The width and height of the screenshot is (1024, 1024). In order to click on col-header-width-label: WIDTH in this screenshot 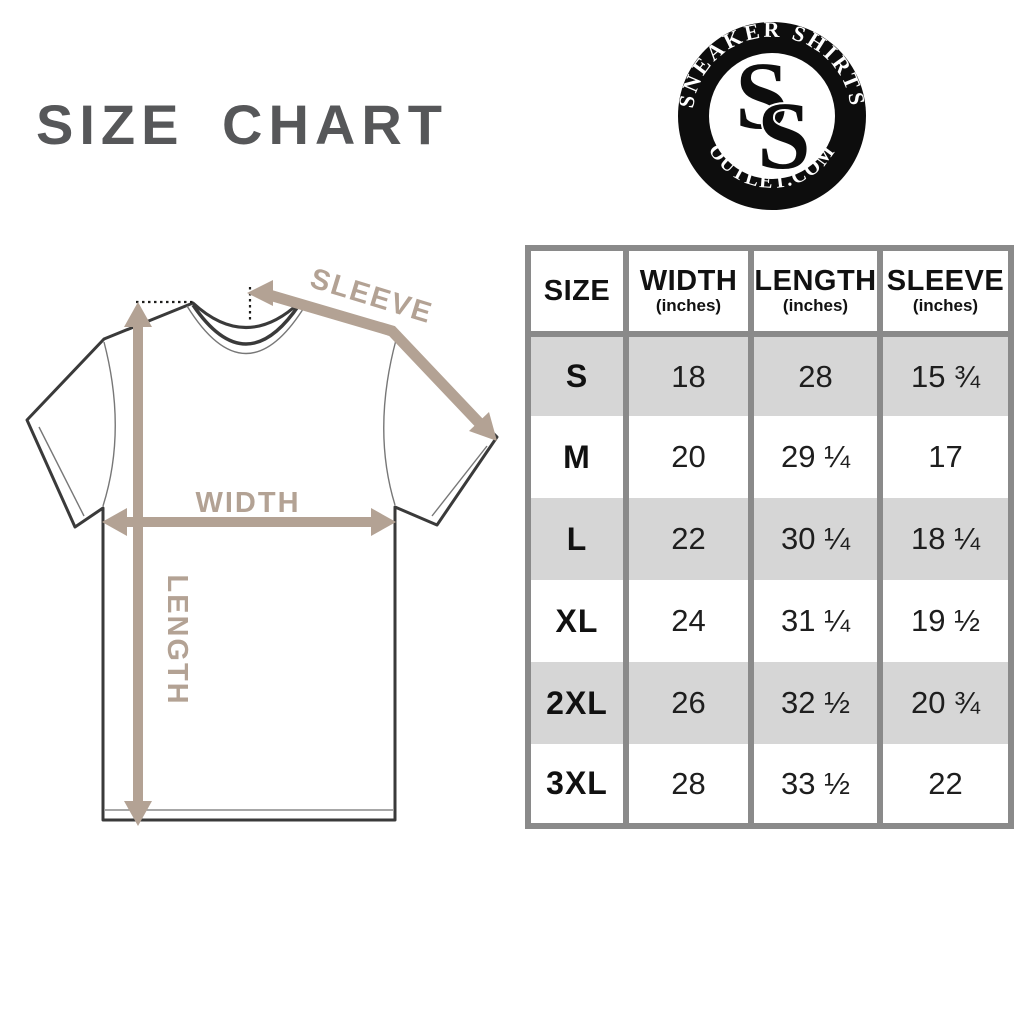, I will do `click(688, 281)`.